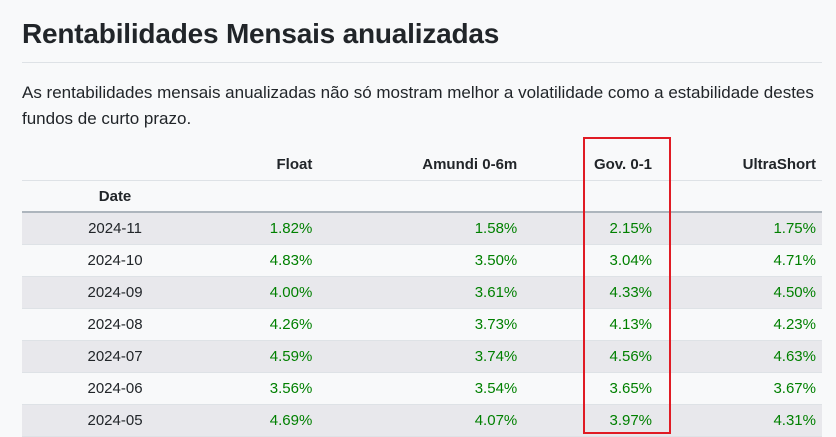 The height and width of the screenshot is (437, 836). I want to click on row-value: 4.33%, so click(591, 292).